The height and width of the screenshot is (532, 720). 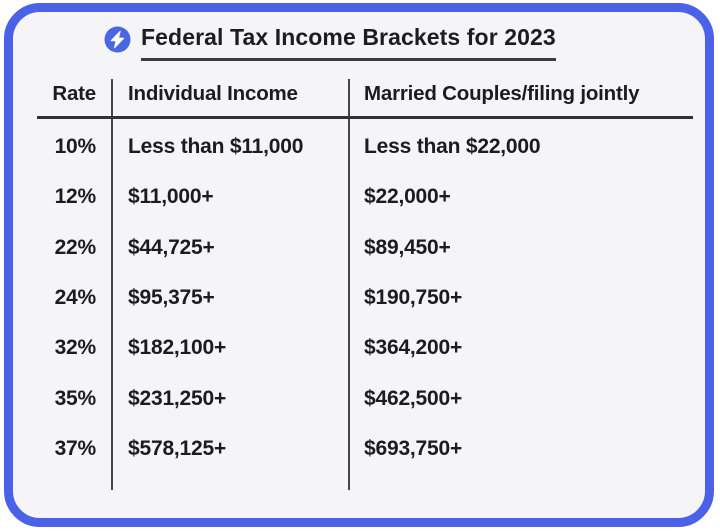 I want to click on table-row: 10% Less than $11,000 Less than $22,000, so click(x=360, y=147).